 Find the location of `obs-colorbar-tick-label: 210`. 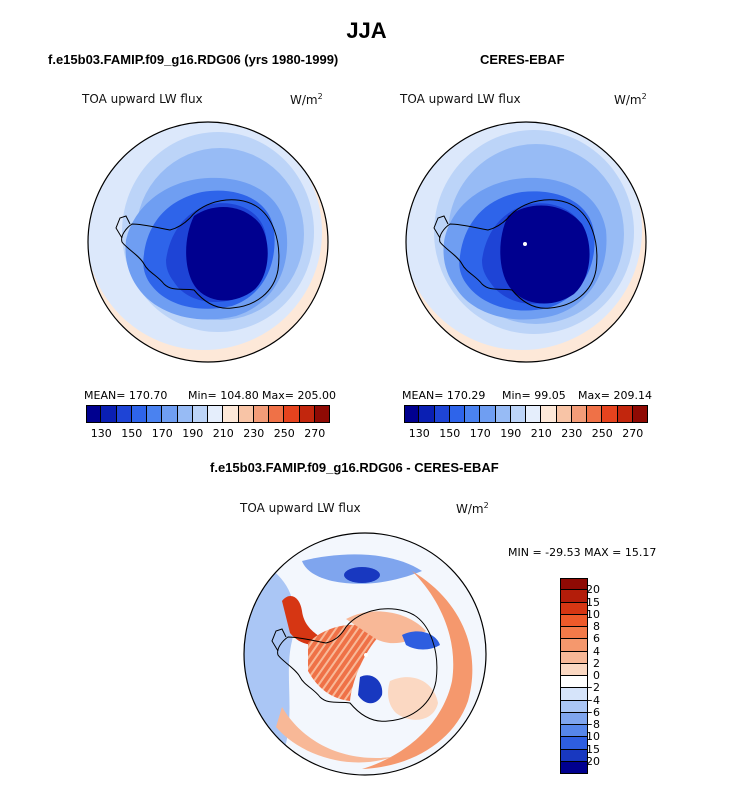

obs-colorbar-tick-label: 210 is located at coordinates (541, 433).